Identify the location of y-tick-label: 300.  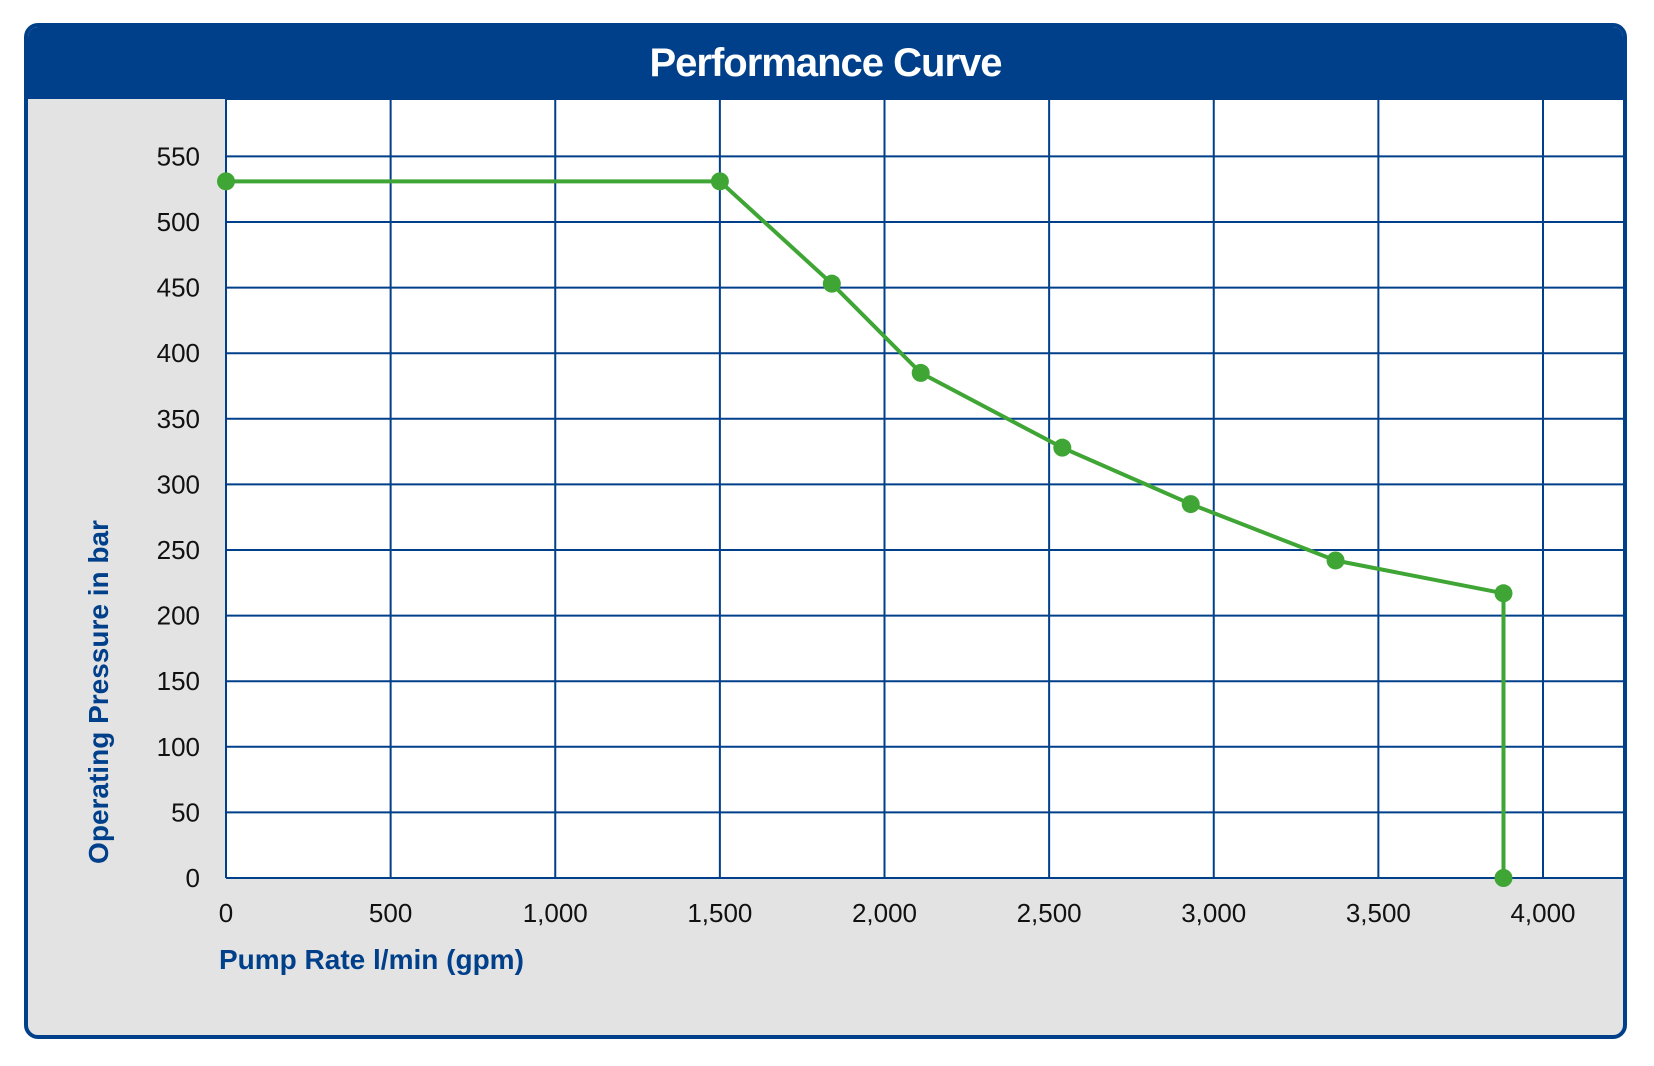
(178, 484).